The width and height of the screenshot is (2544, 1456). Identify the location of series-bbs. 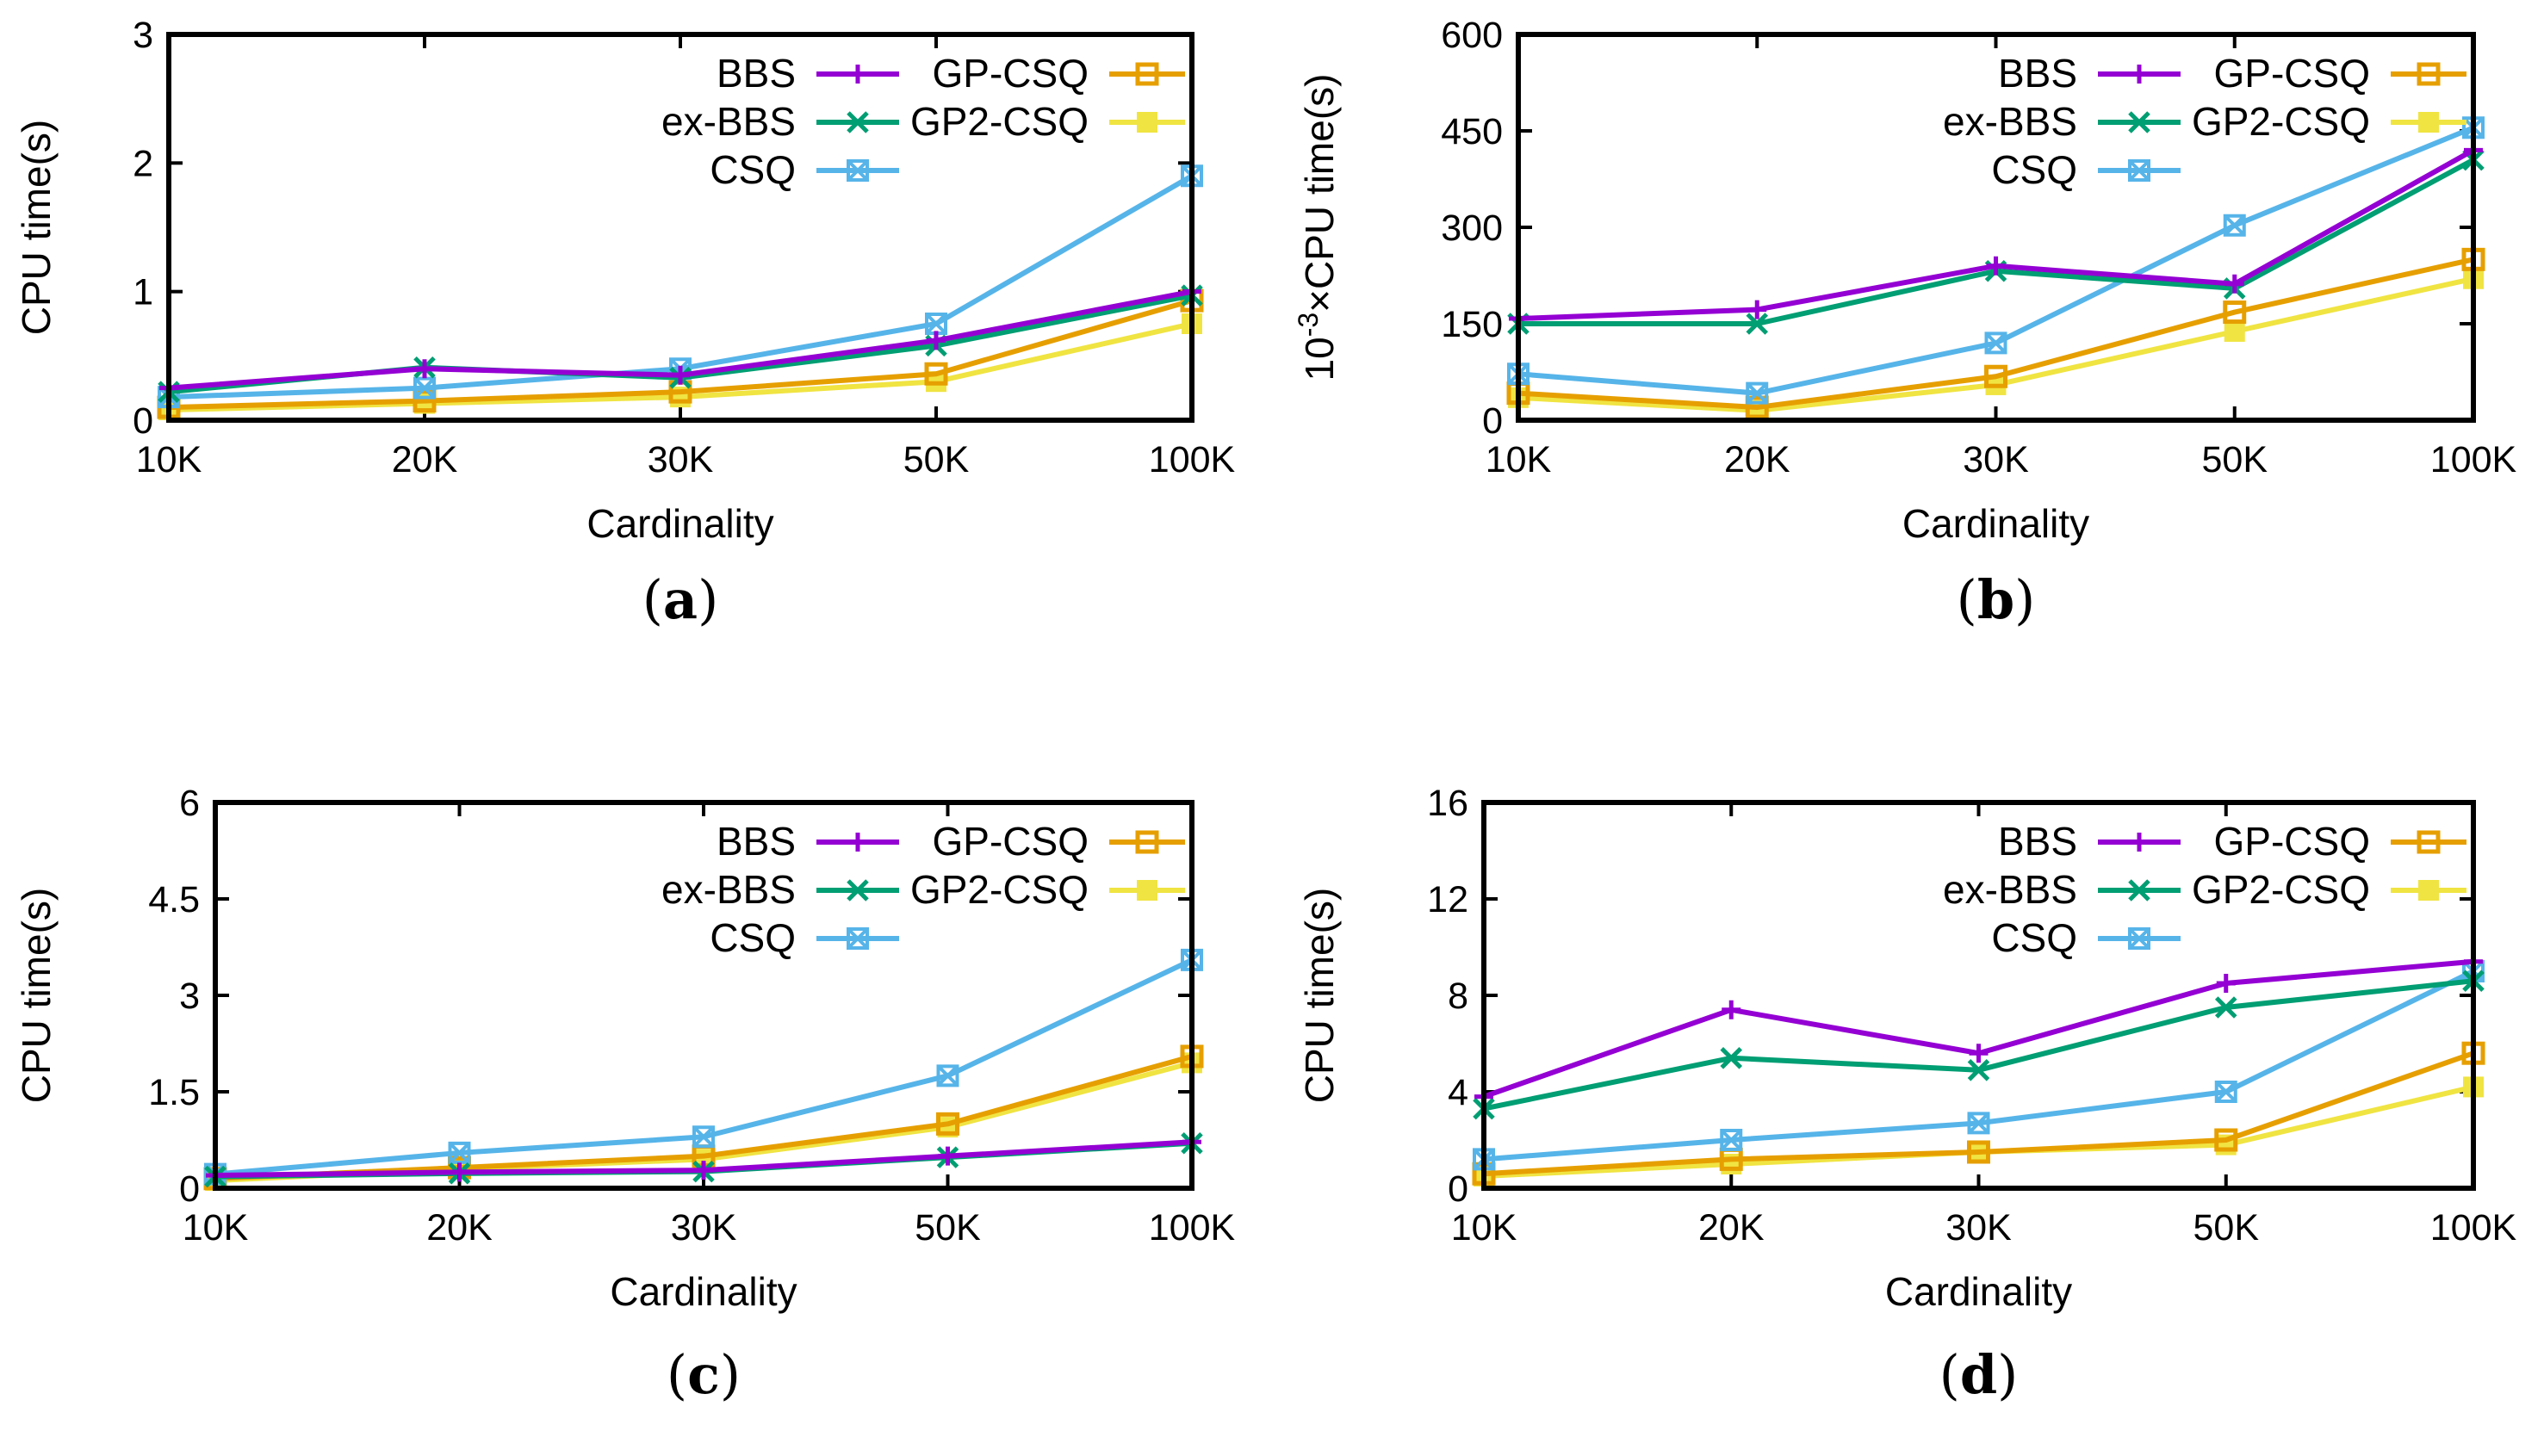
(1978, 1028).